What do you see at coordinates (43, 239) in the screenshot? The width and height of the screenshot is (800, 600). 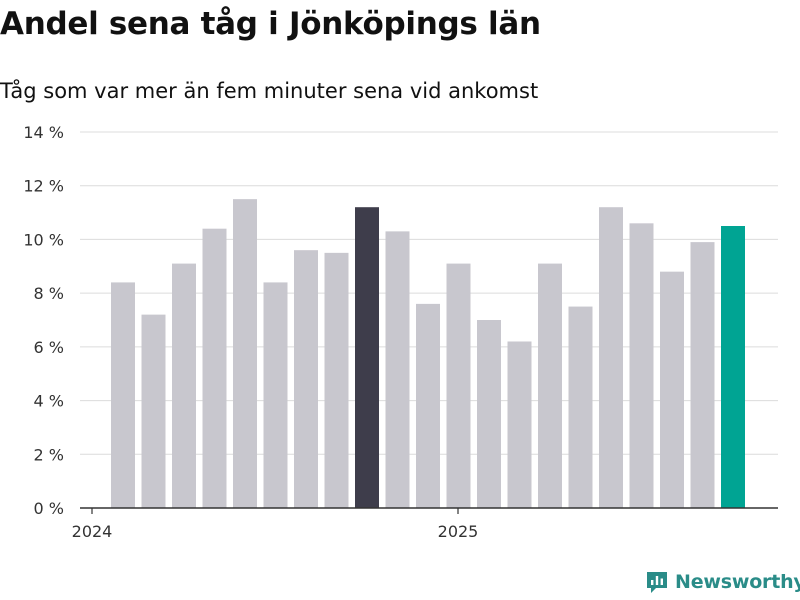 I see `y-tick-label: 10 %` at bounding box center [43, 239].